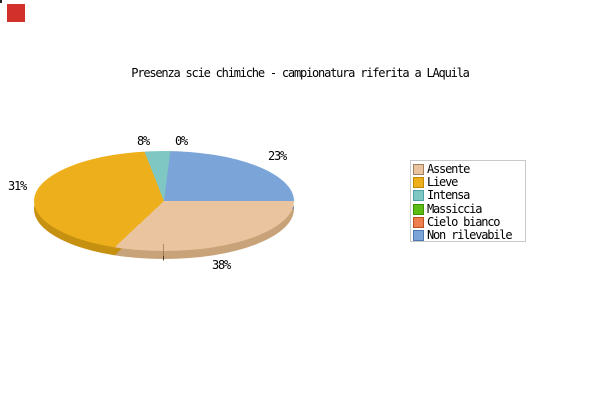  I want to click on red-marker-square, so click(16, 13).